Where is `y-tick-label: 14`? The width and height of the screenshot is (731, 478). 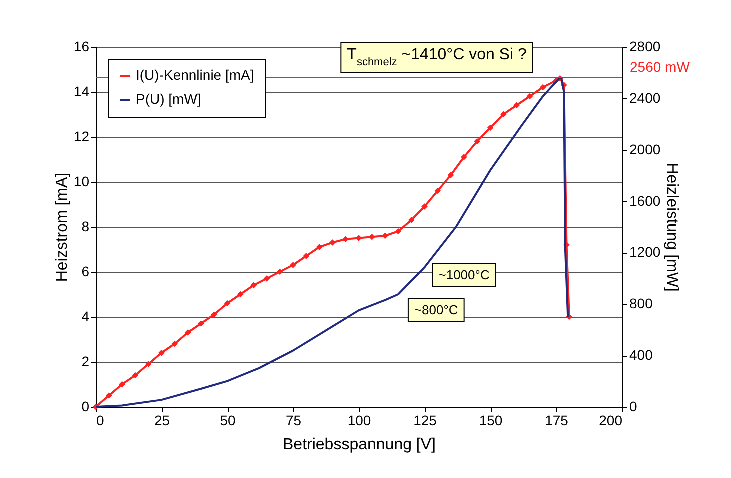 y-tick-label: 14 is located at coordinates (82, 92).